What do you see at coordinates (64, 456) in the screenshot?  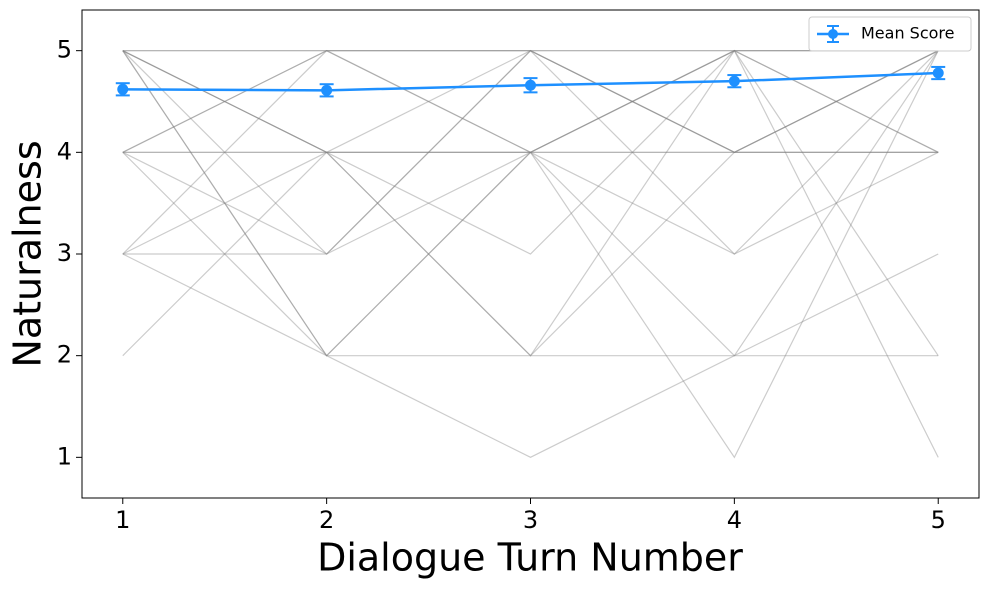 I see `y-tick-label: 1` at bounding box center [64, 456].